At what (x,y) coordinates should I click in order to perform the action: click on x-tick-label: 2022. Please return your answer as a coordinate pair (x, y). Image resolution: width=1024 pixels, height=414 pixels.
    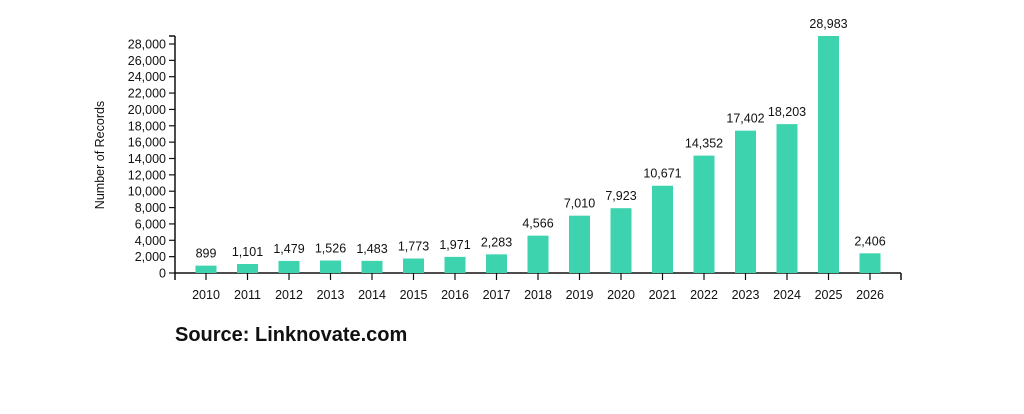
    Looking at the image, I should click on (704, 295).